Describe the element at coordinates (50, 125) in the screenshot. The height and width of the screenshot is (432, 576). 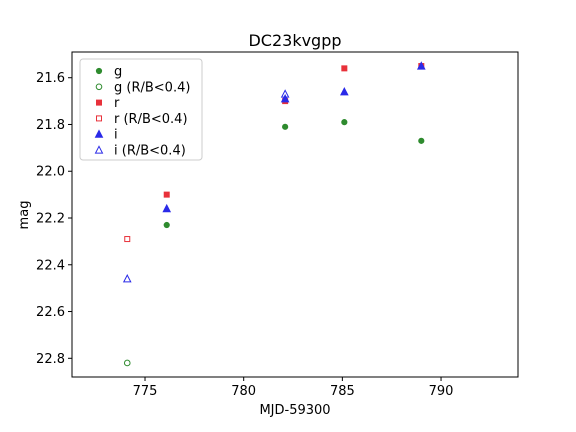
I see `y-tick-label: 21.8` at that location.